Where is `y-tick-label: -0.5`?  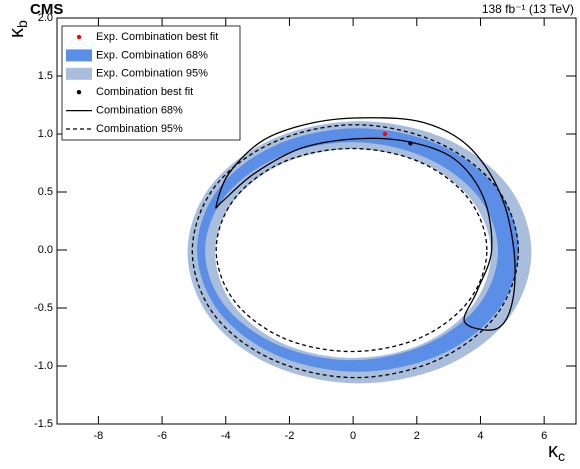 y-tick-label: -0.5 is located at coordinates (43, 308).